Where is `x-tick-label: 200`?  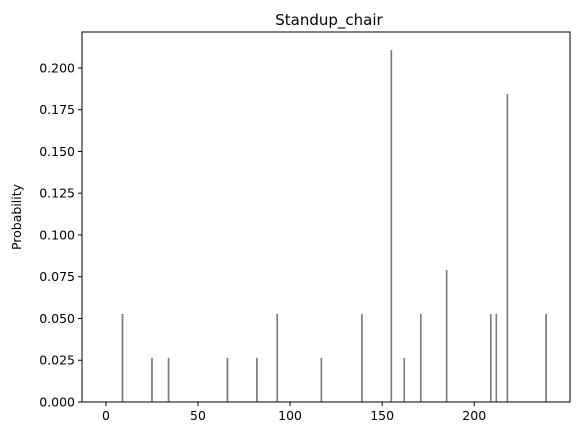
x-tick-label: 200 is located at coordinates (474, 415).